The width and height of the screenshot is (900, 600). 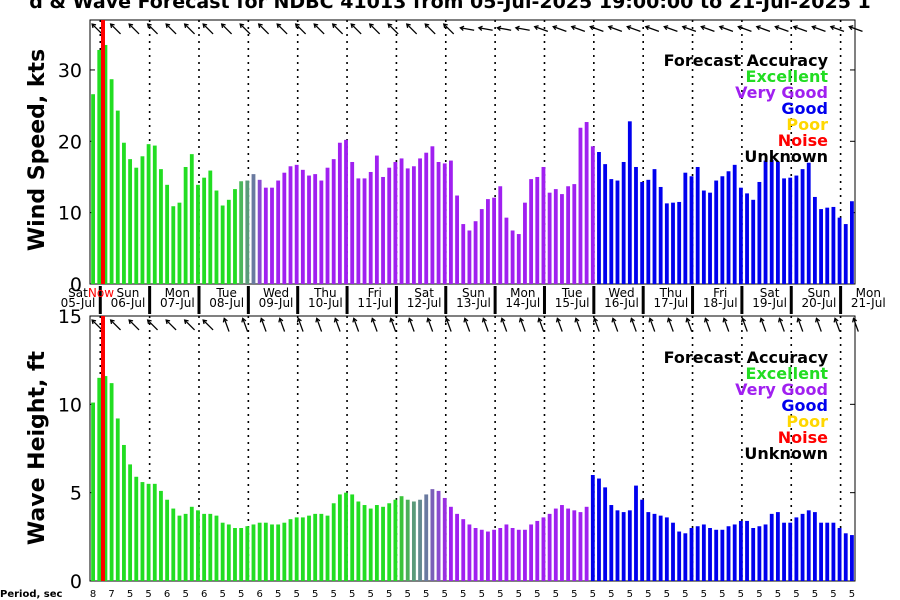 What do you see at coordinates (375, 293) in the screenshot?
I see `day-name-label: Fri` at bounding box center [375, 293].